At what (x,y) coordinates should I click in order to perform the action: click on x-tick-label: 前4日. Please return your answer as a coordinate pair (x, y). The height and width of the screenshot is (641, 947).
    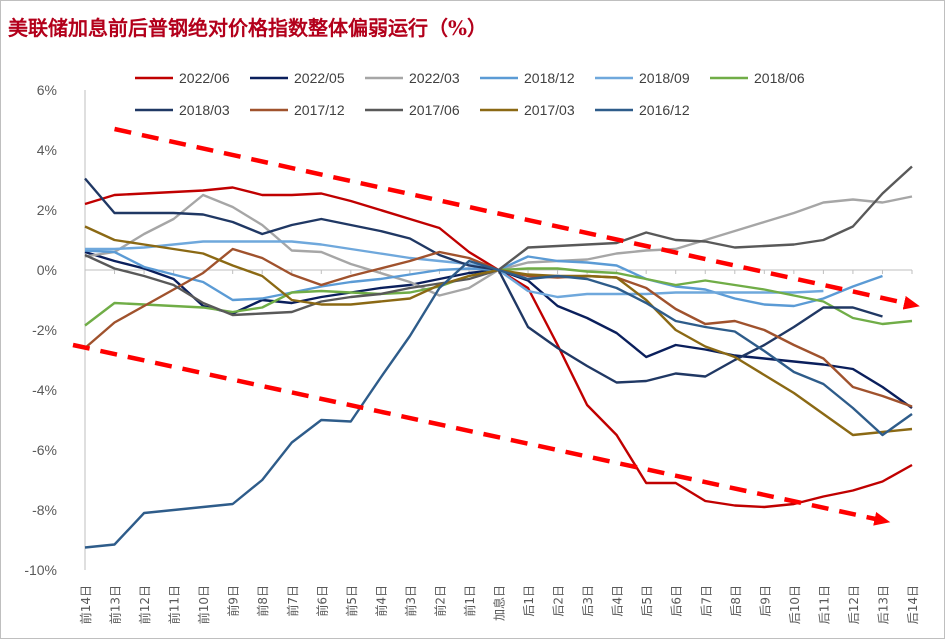
    Looking at the image, I should click on (380, 601).